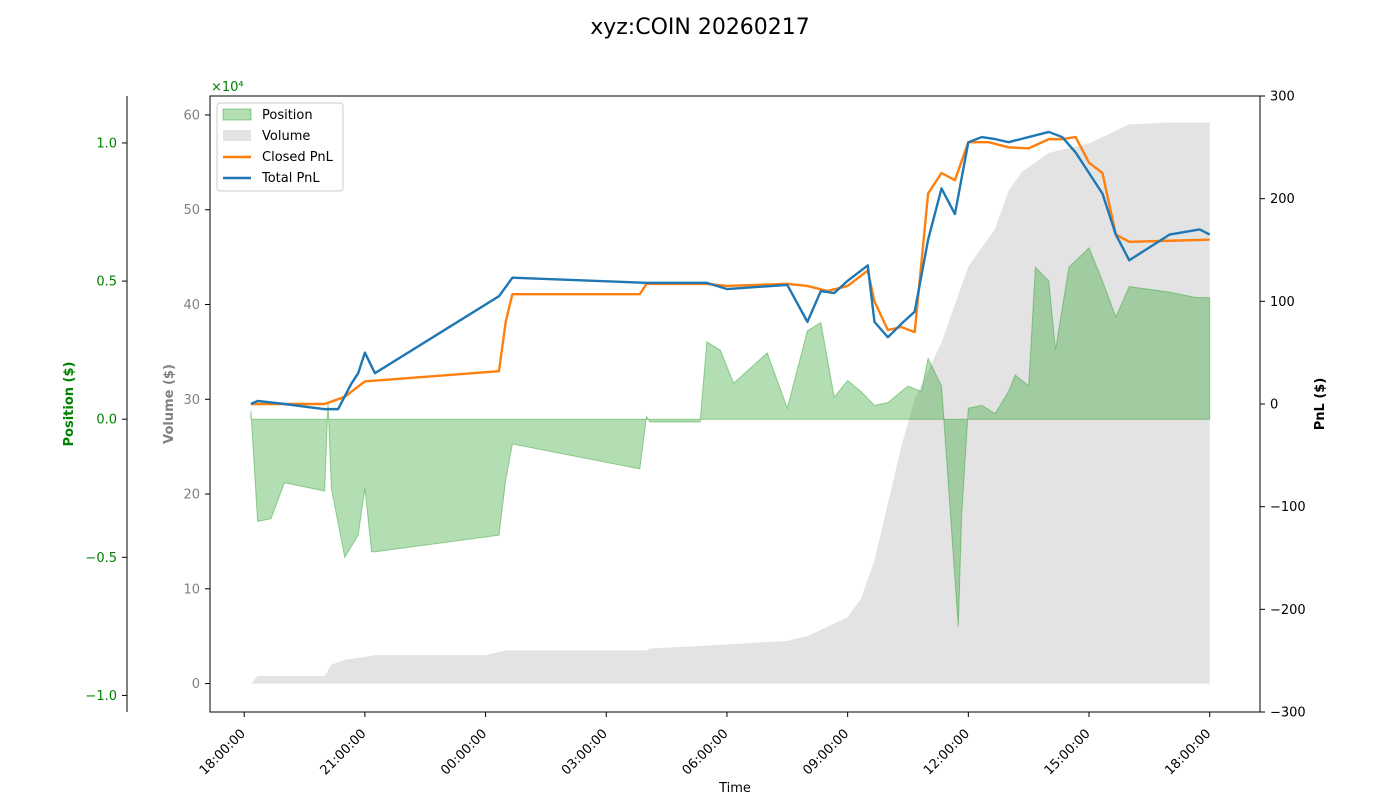  I want to click on x-axis-title: Time, so click(734, 788).